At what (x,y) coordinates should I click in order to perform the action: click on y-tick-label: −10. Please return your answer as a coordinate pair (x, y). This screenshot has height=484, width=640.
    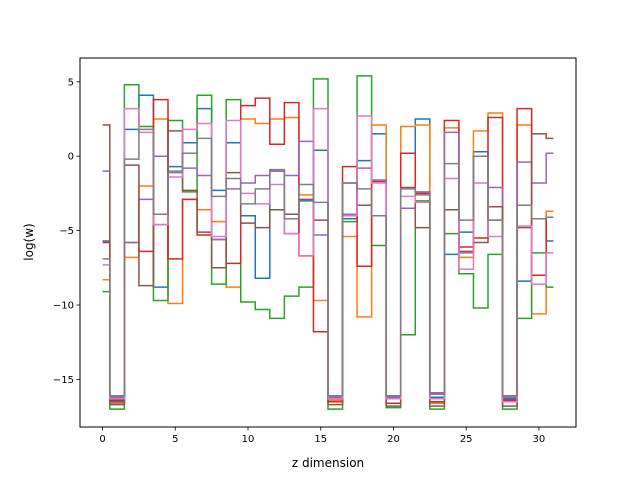
    Looking at the image, I should click on (63, 305).